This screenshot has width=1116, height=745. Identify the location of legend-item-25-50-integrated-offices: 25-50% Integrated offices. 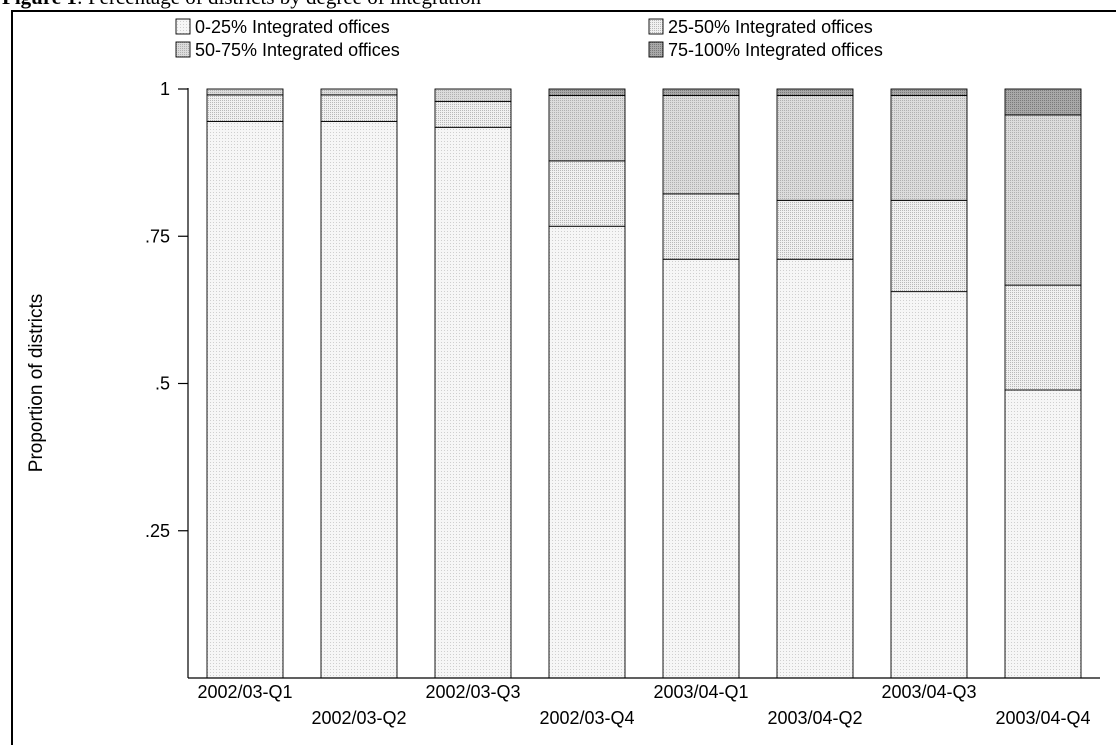
(760, 27).